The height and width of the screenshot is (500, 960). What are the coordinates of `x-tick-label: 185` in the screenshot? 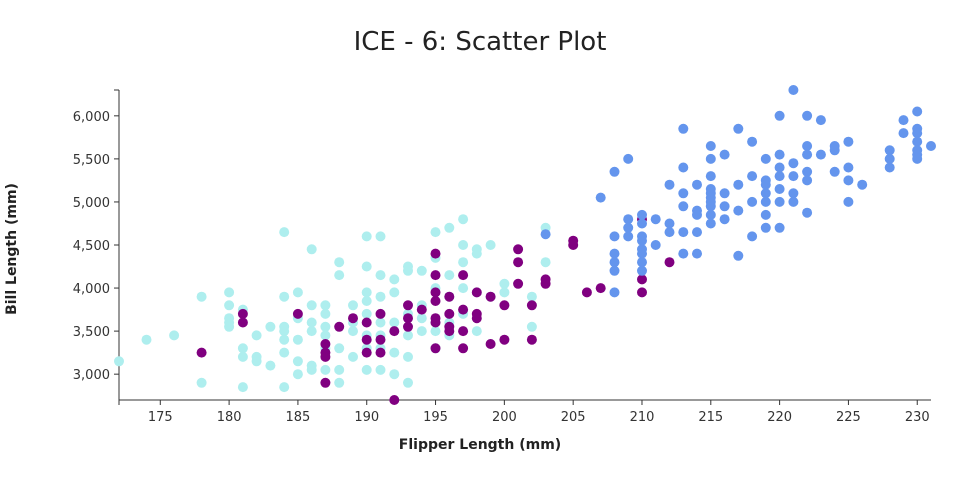 It's located at (298, 417).